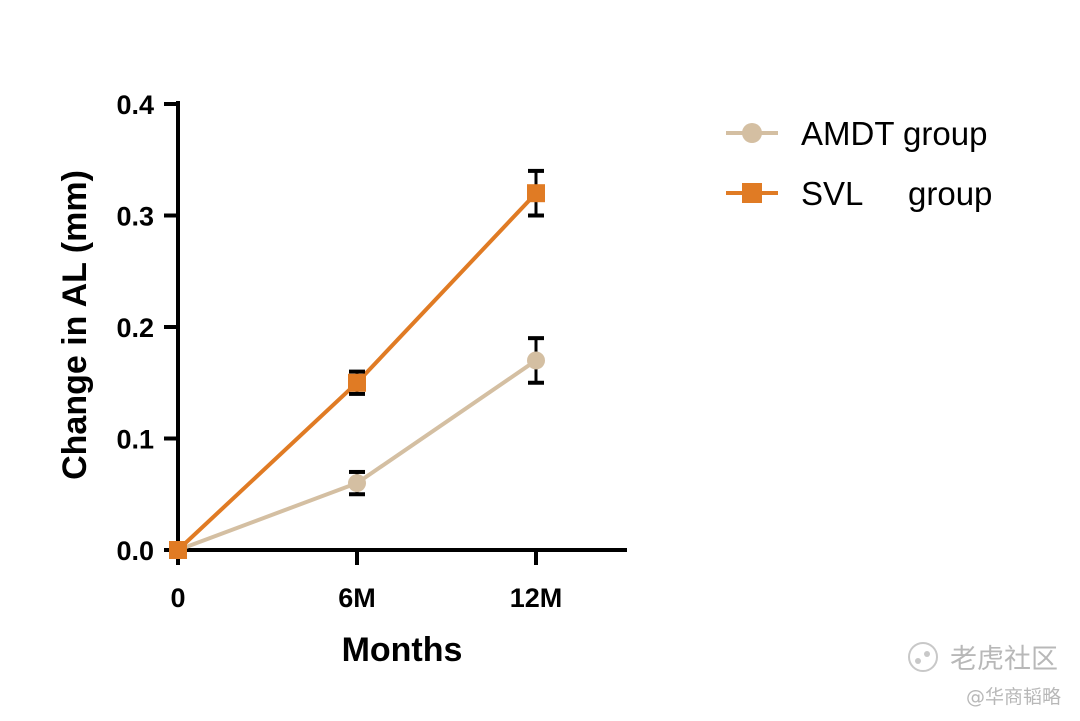 The height and width of the screenshot is (721, 1080). Describe the element at coordinates (135, 440) in the screenshot. I see `y-tick-label: 0.1` at that location.